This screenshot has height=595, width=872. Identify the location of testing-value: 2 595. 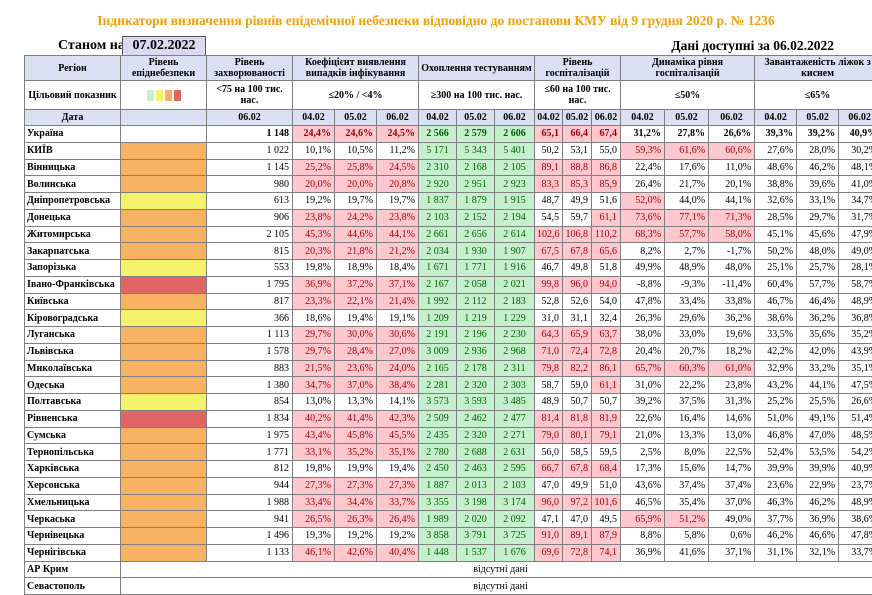
(515, 469).